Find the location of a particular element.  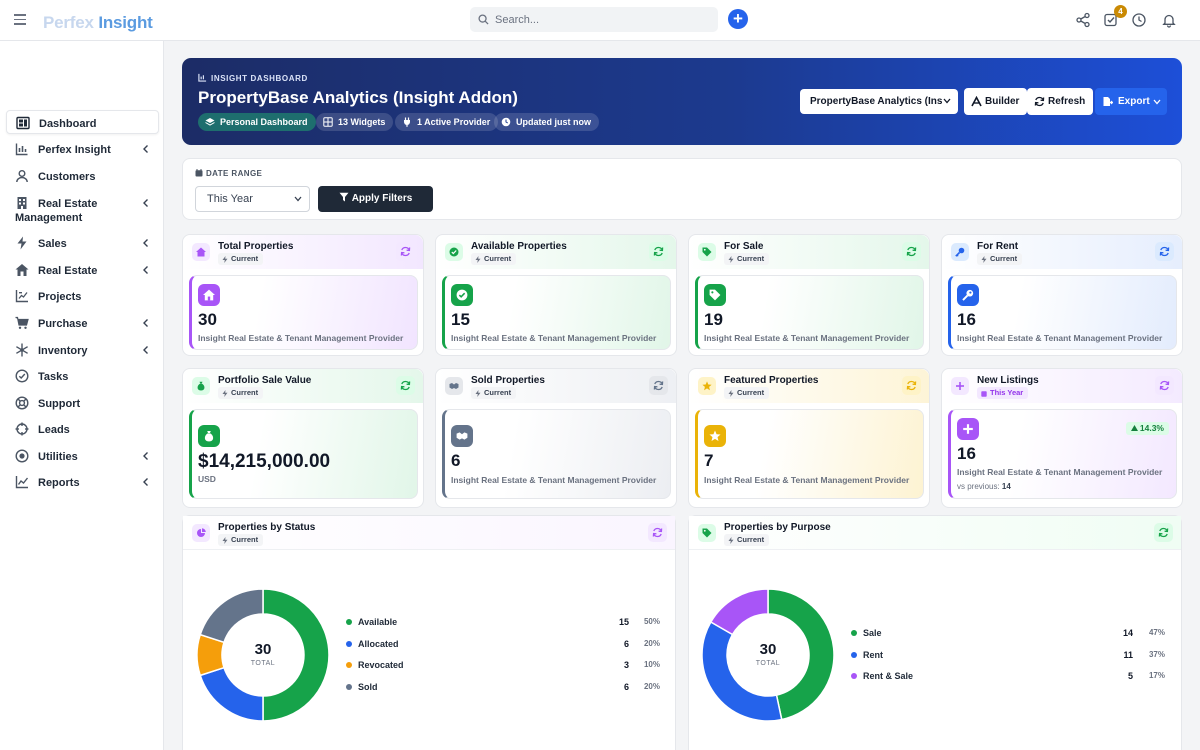

clock-icon is located at coordinates (1139, 20).